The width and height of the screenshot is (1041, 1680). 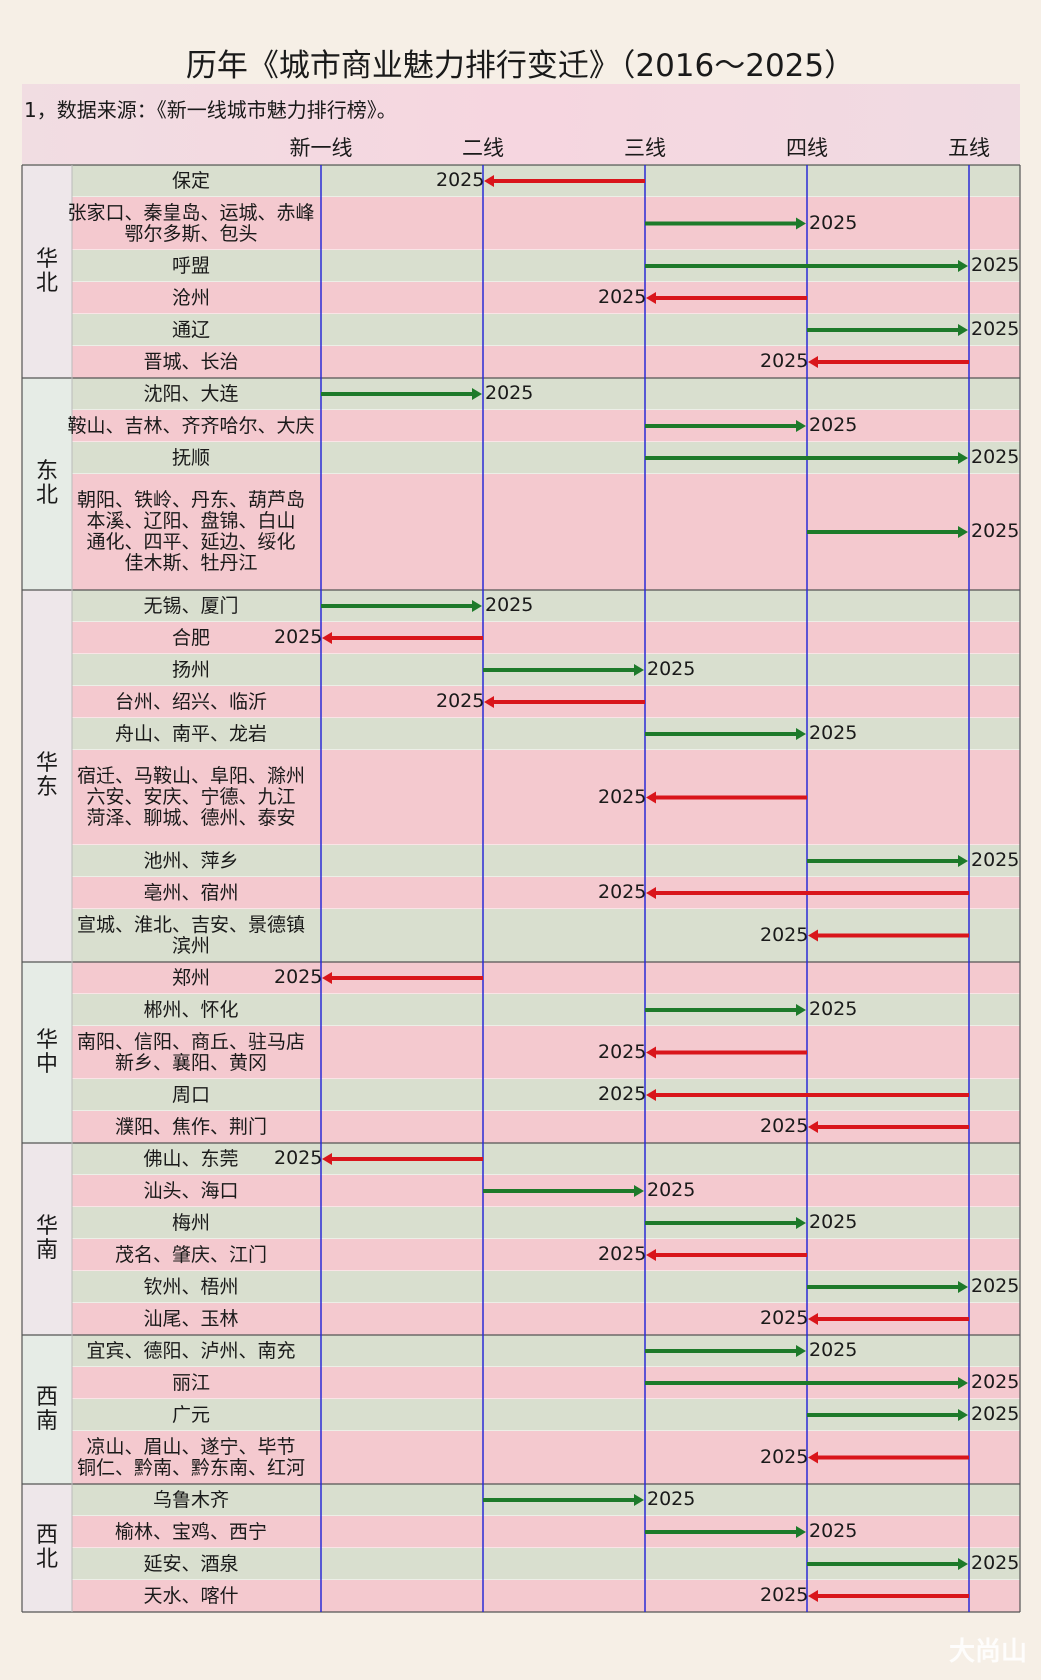 I want to click on city-label-line: 无锡、厦门, so click(x=191, y=605).